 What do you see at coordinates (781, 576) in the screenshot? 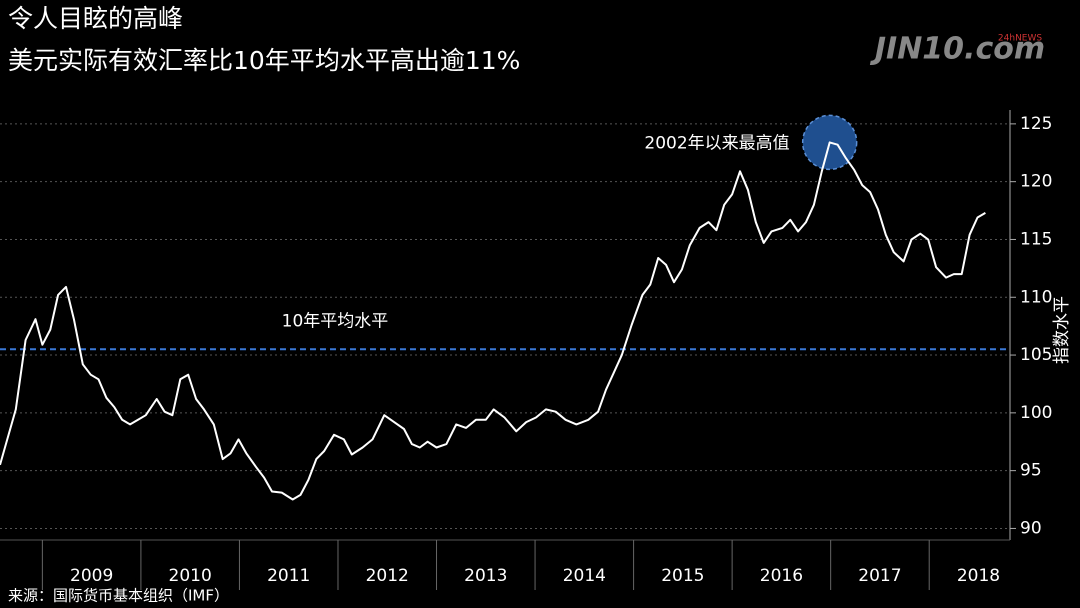
I see `x-tick-label: 2016` at bounding box center [781, 576].